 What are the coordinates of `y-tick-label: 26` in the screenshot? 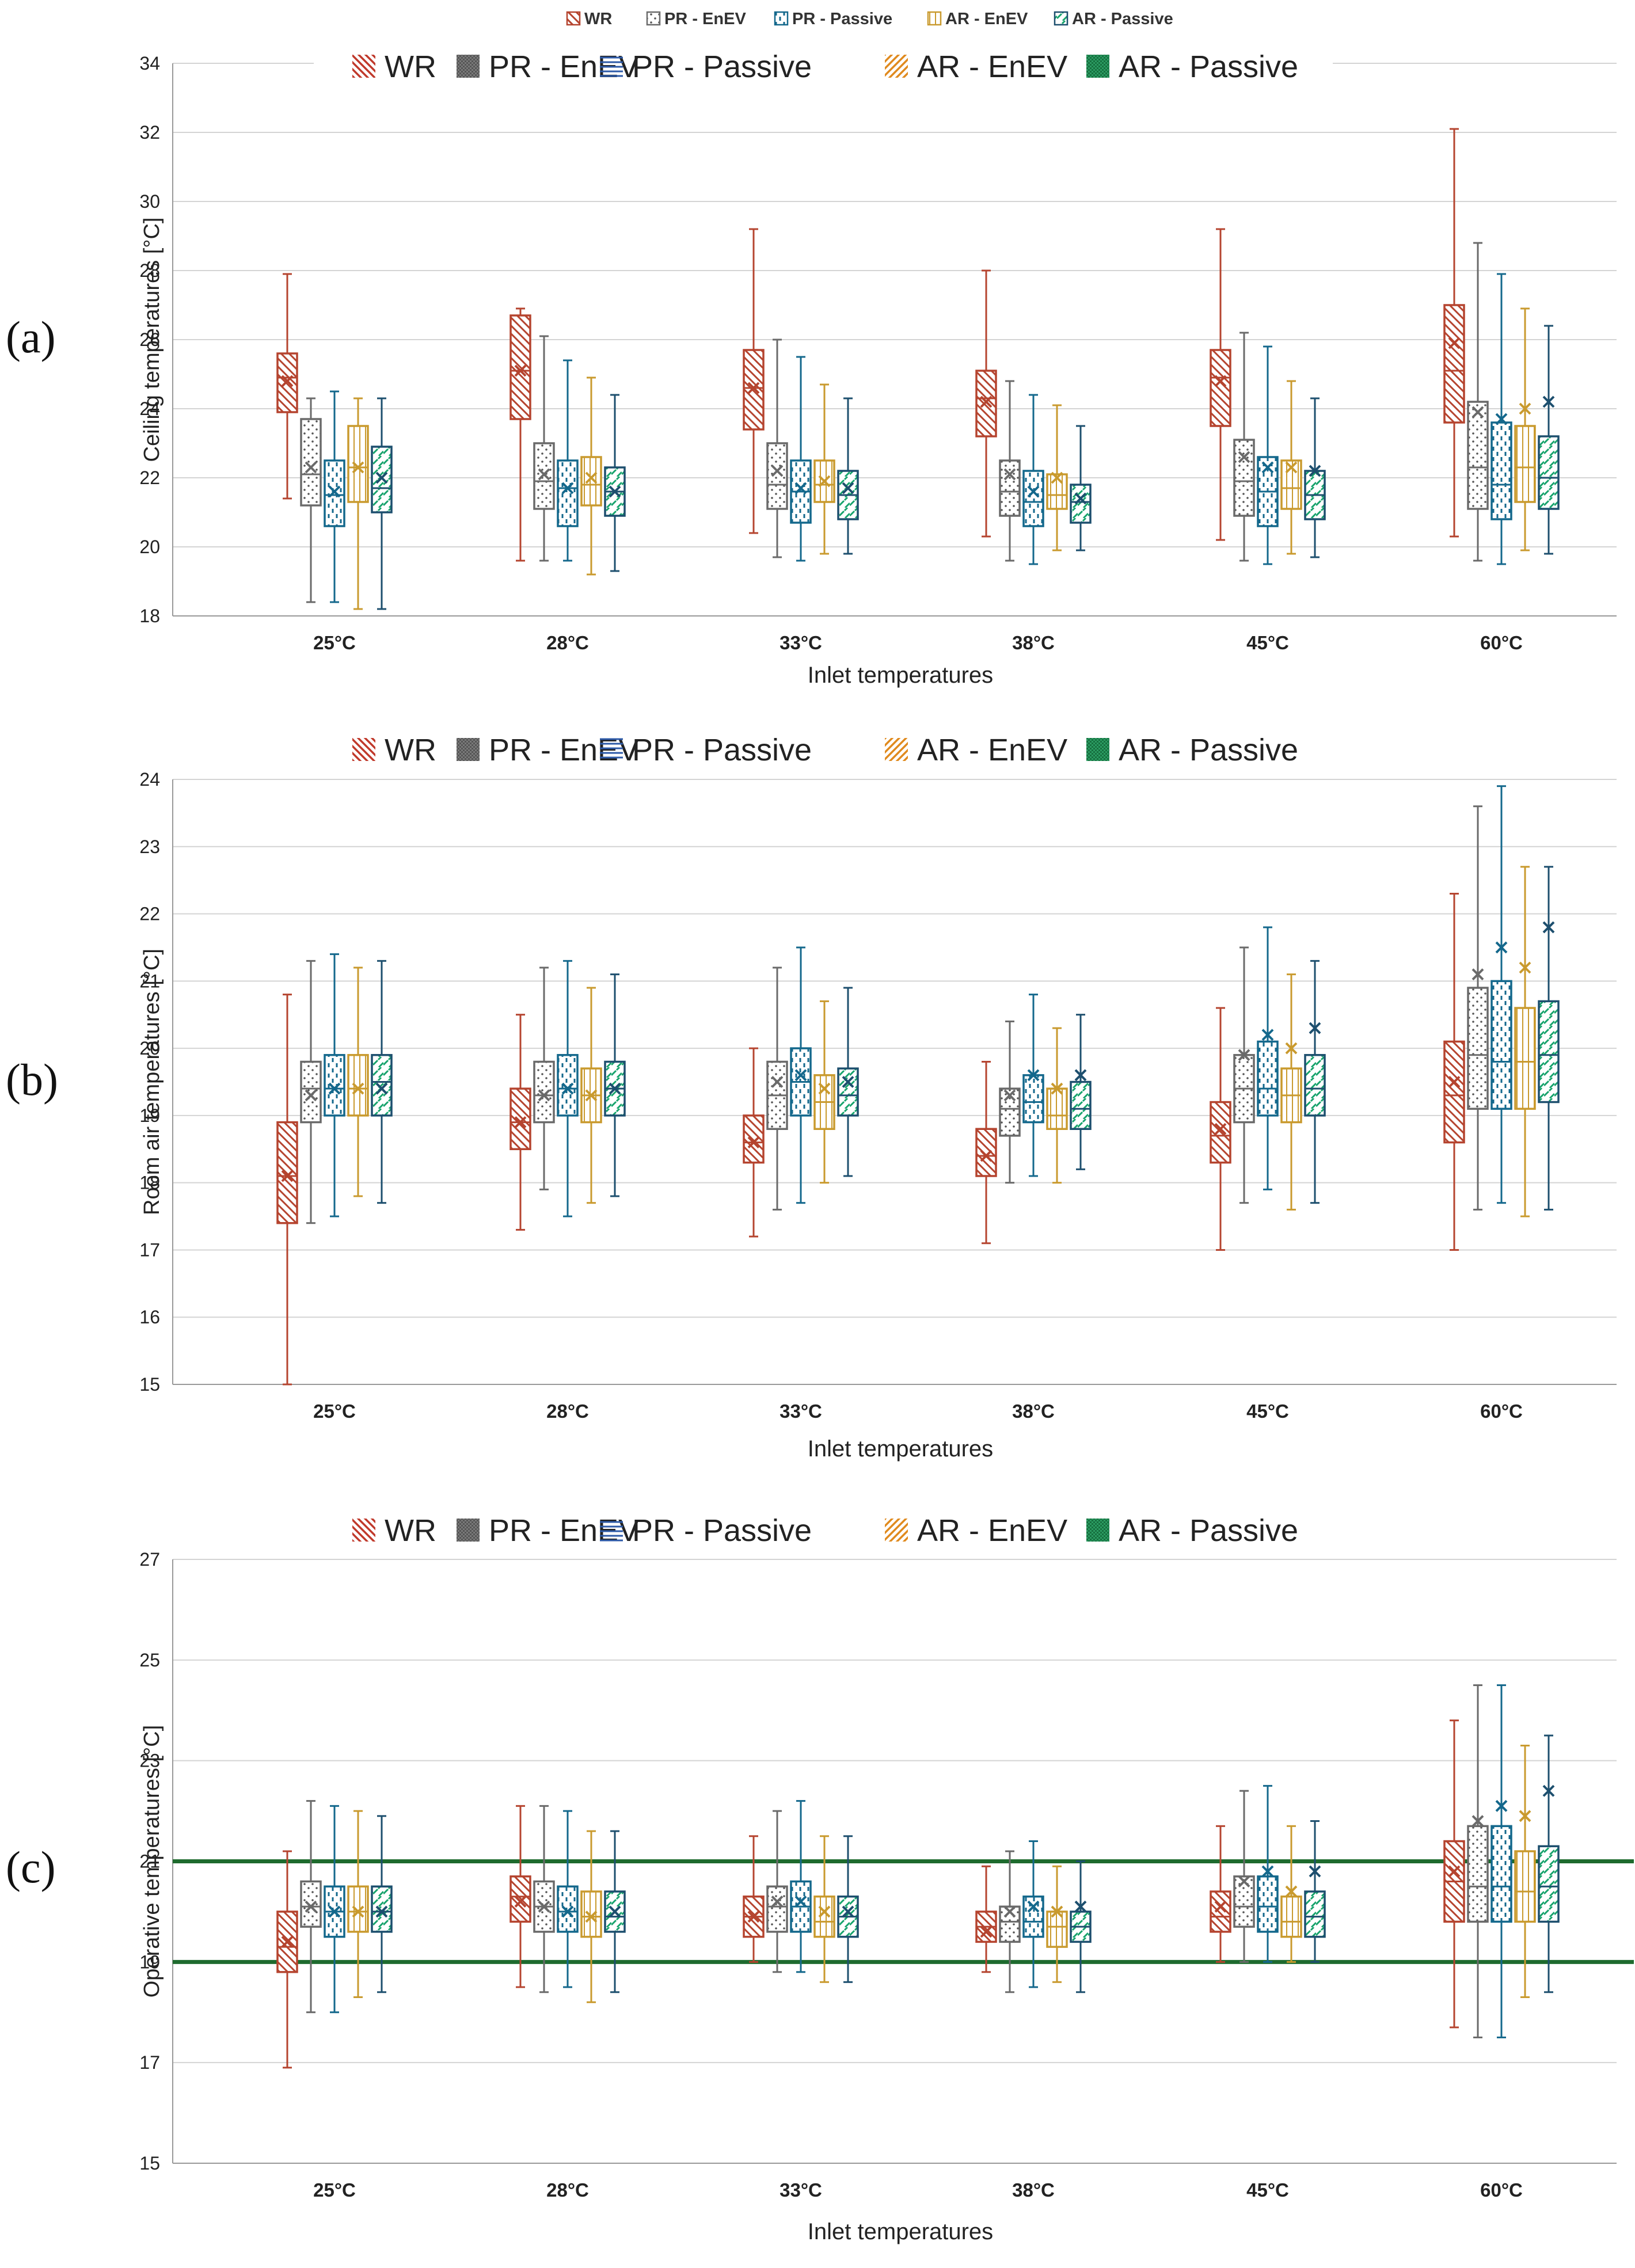 It's located at (149, 339).